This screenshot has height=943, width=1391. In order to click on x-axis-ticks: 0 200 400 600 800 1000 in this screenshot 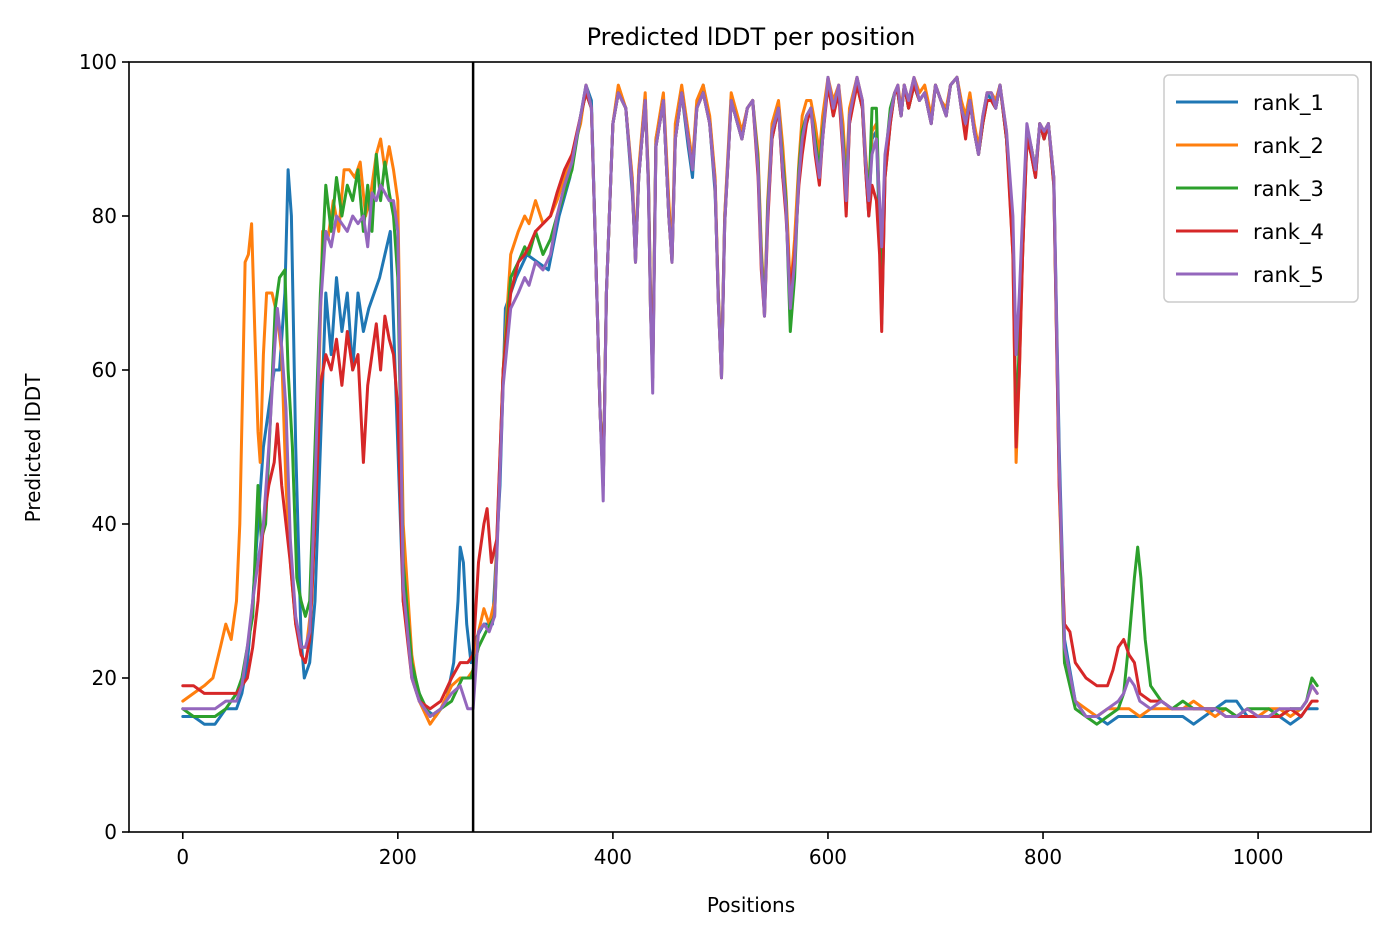, I will do `click(730, 850)`.